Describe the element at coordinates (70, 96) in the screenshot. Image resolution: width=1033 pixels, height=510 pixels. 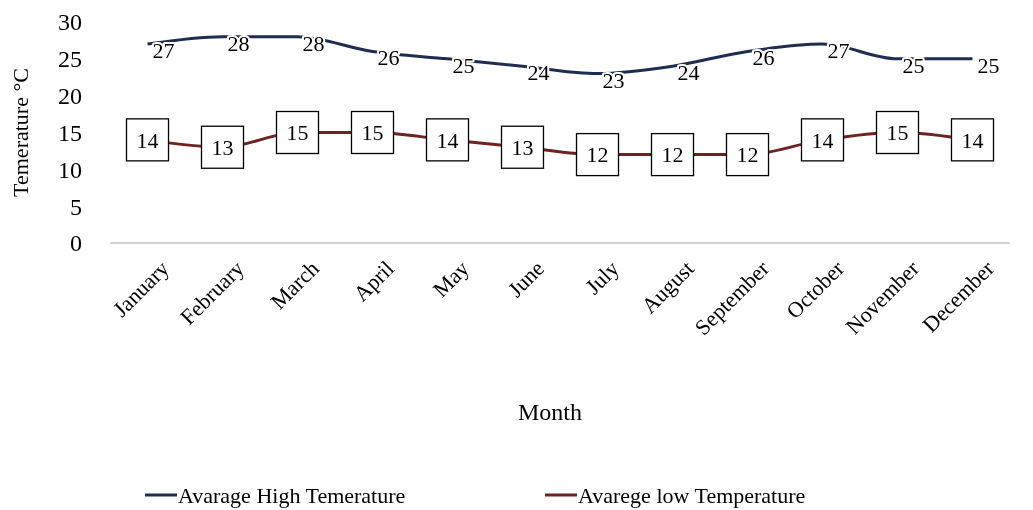
I see `y-tick-label: 20` at that location.